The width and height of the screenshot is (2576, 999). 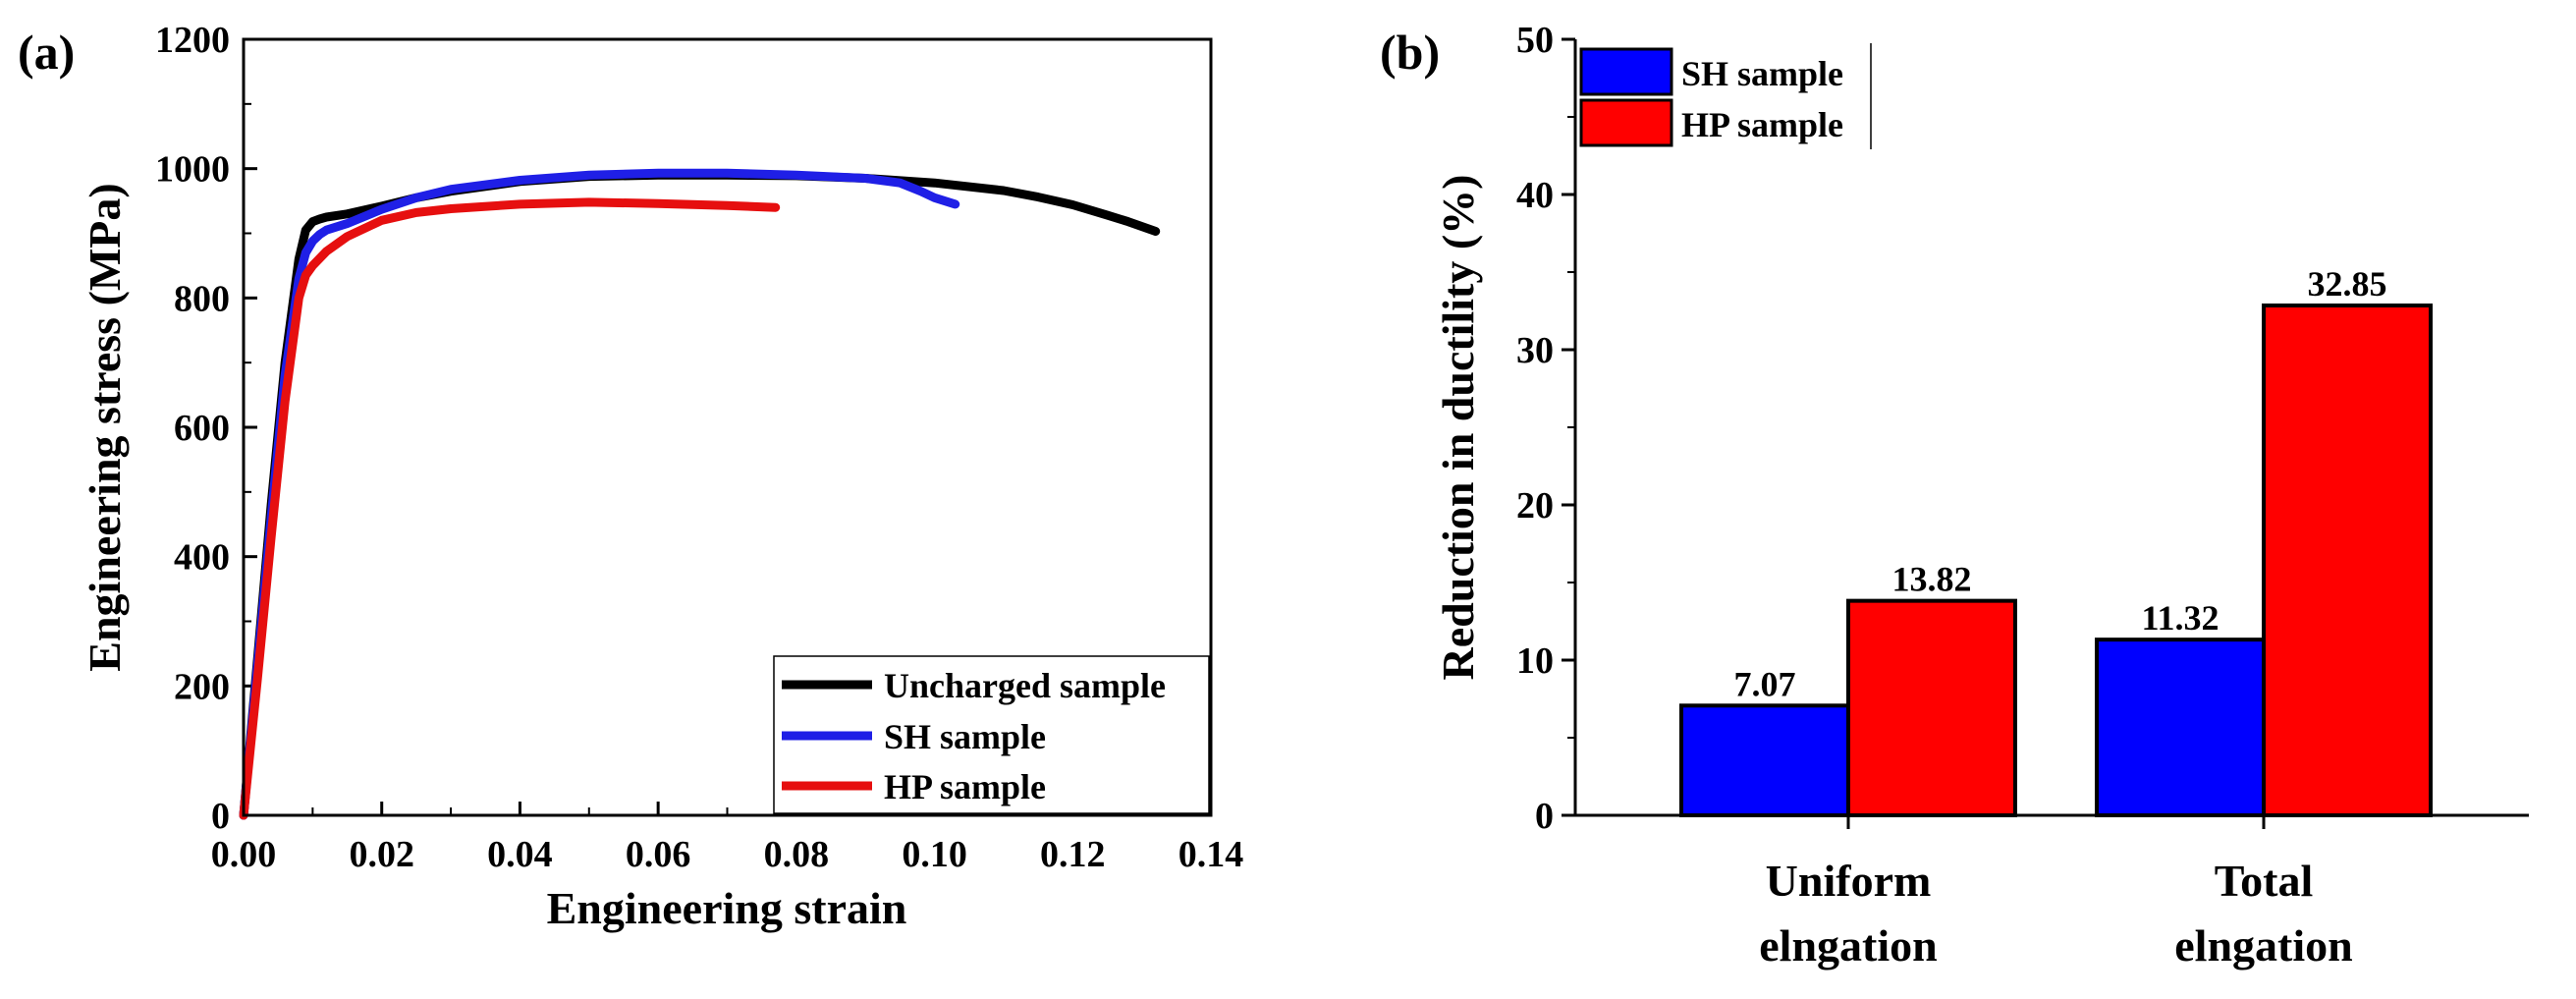 I want to click on a-x-tick-label: 0.12, so click(x=1073, y=854).